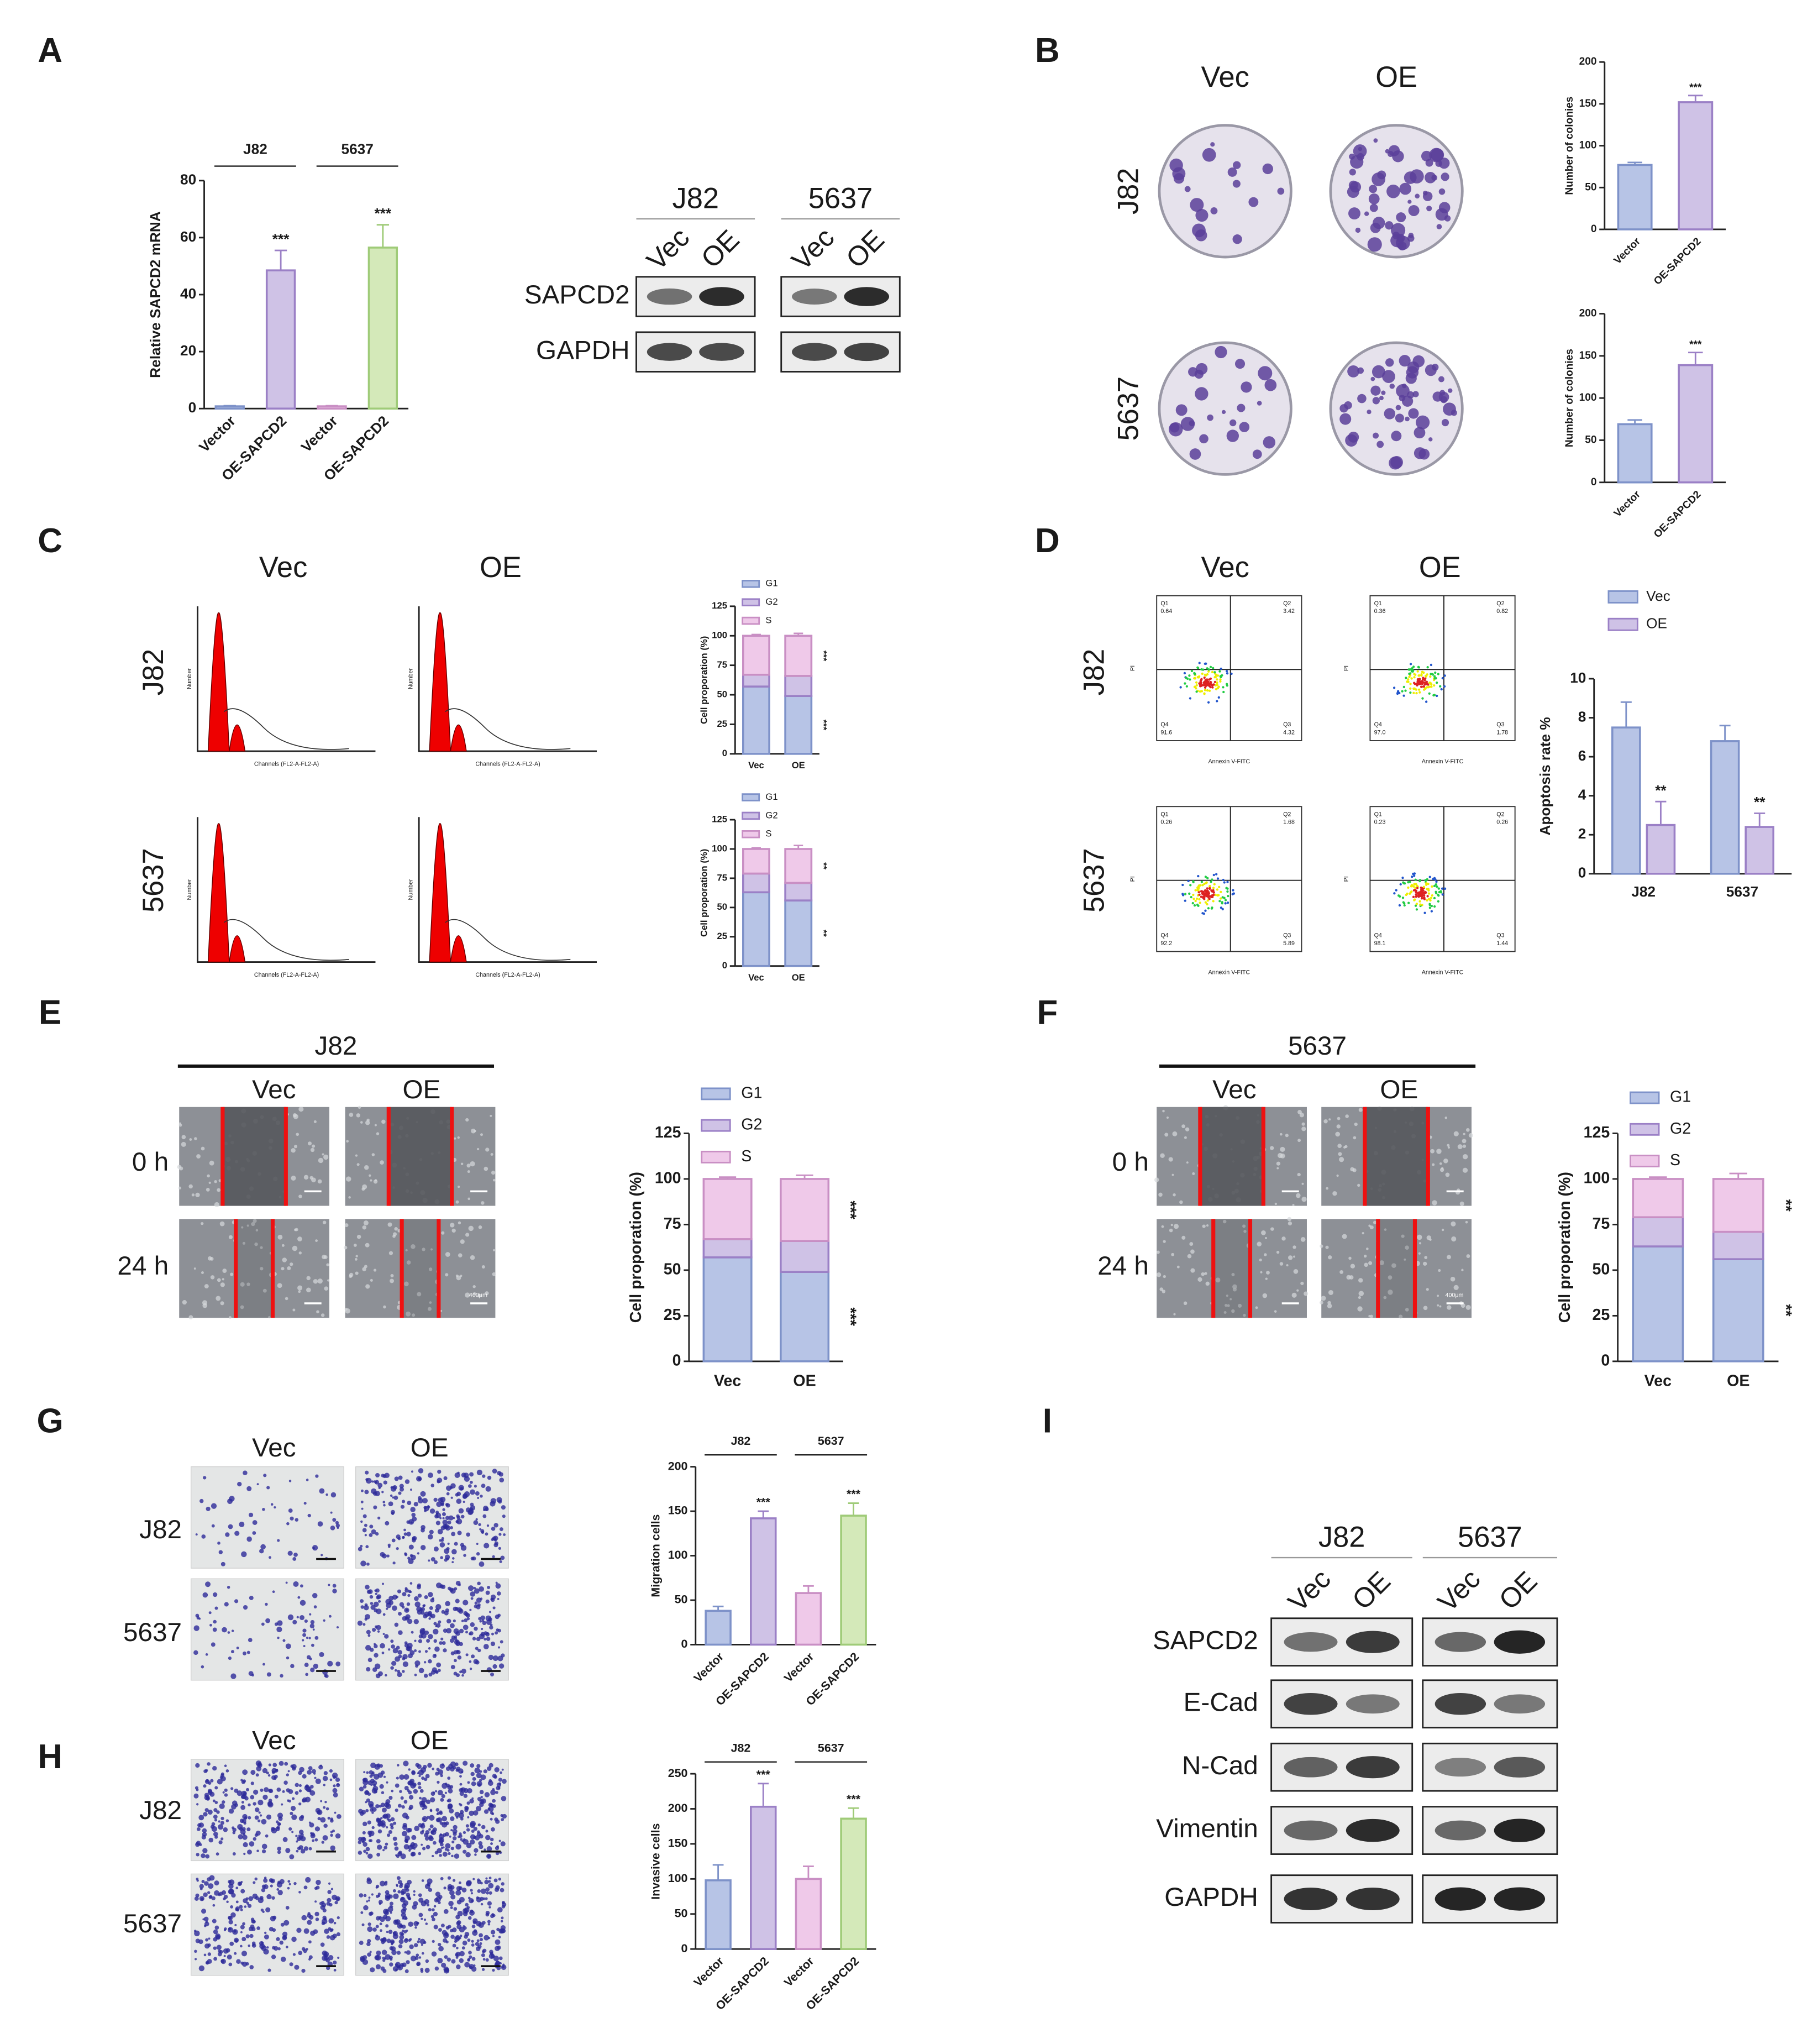  What do you see at coordinates (1661, 790) in the screenshot?
I see `significance: **` at bounding box center [1661, 790].